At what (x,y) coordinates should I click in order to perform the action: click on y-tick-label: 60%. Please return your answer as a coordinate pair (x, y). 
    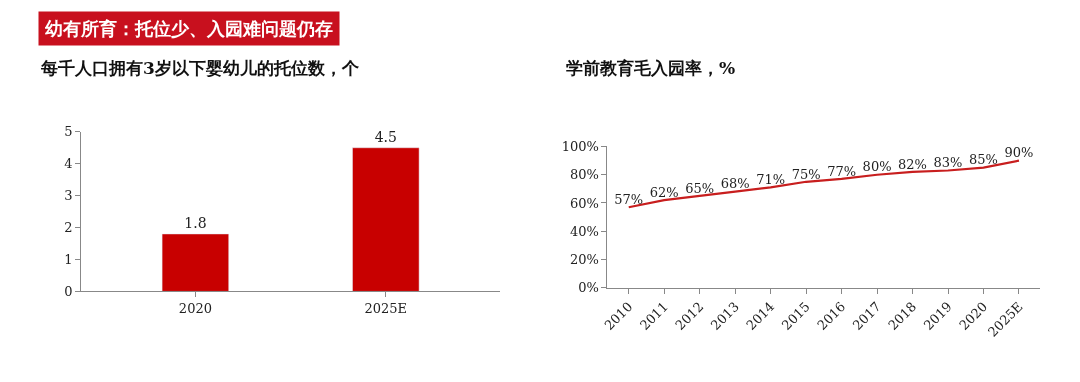
    Looking at the image, I should click on (584, 203).